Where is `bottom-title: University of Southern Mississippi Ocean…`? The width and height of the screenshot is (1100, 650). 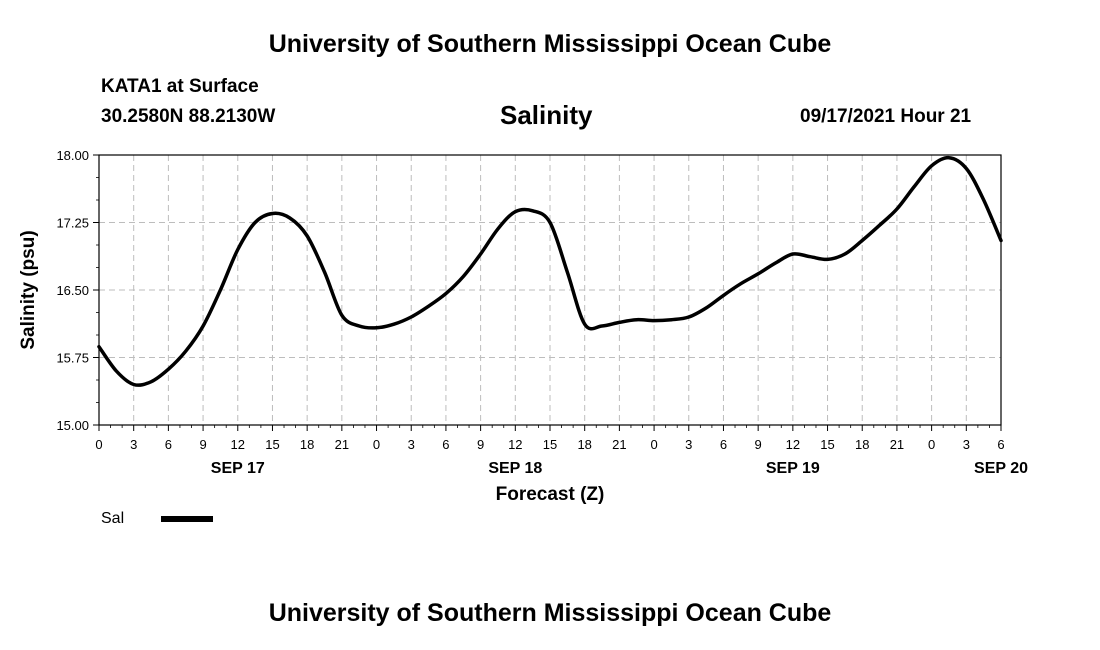
bottom-title: University of Southern Mississippi Ocean… is located at coordinates (550, 613).